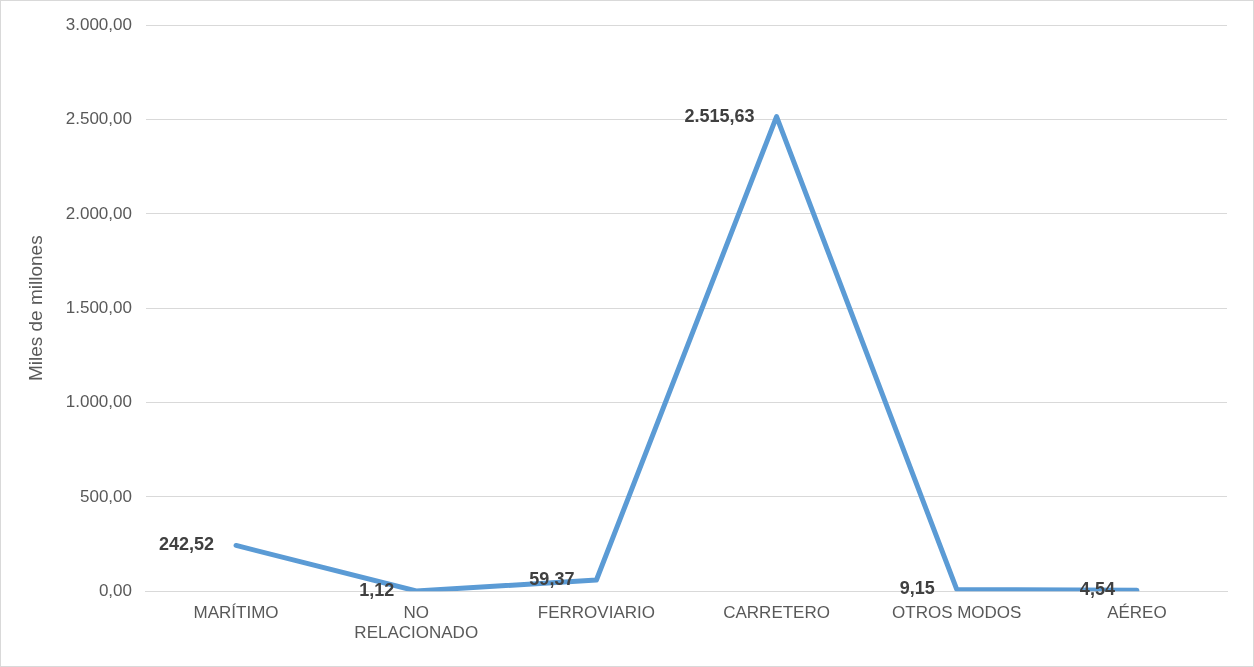 The width and height of the screenshot is (1254, 667). What do you see at coordinates (35, 308) in the screenshot?
I see `y-axis-title: Miles de millones` at bounding box center [35, 308].